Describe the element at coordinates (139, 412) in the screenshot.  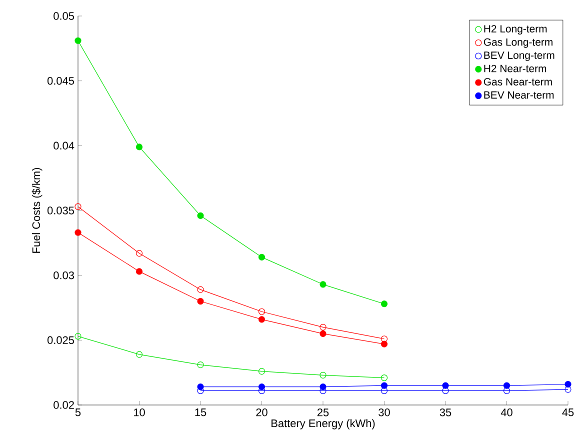
I see `x-tick-label: 10` at that location.